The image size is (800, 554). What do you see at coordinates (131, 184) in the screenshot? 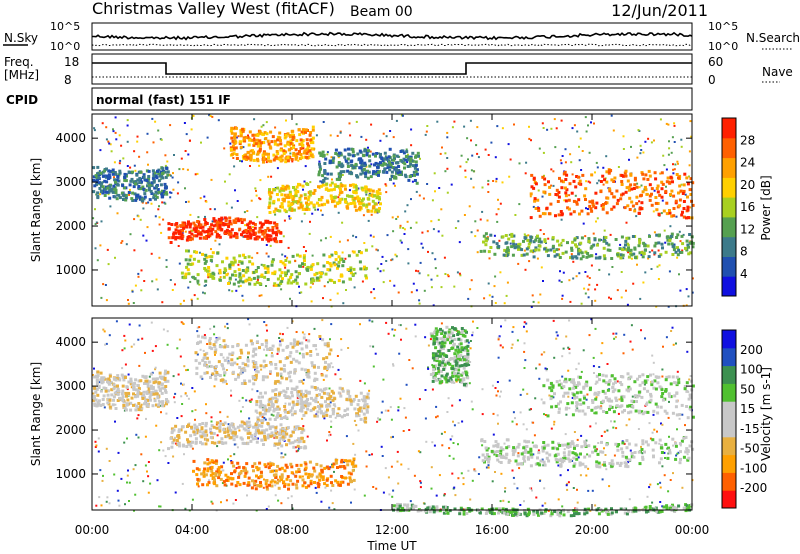
I see `power-echo-region` at bounding box center [131, 184].